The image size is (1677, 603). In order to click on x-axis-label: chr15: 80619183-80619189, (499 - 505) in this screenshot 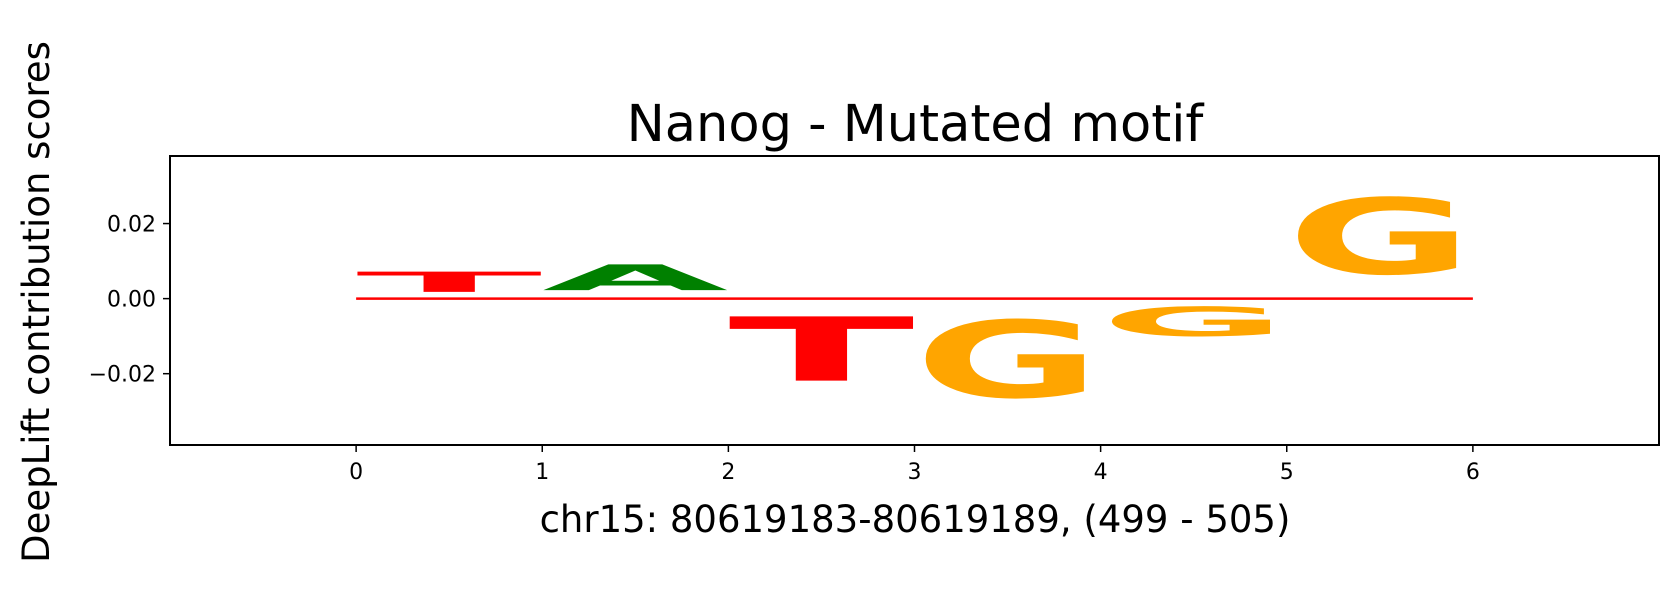, I will do `click(915, 519)`.